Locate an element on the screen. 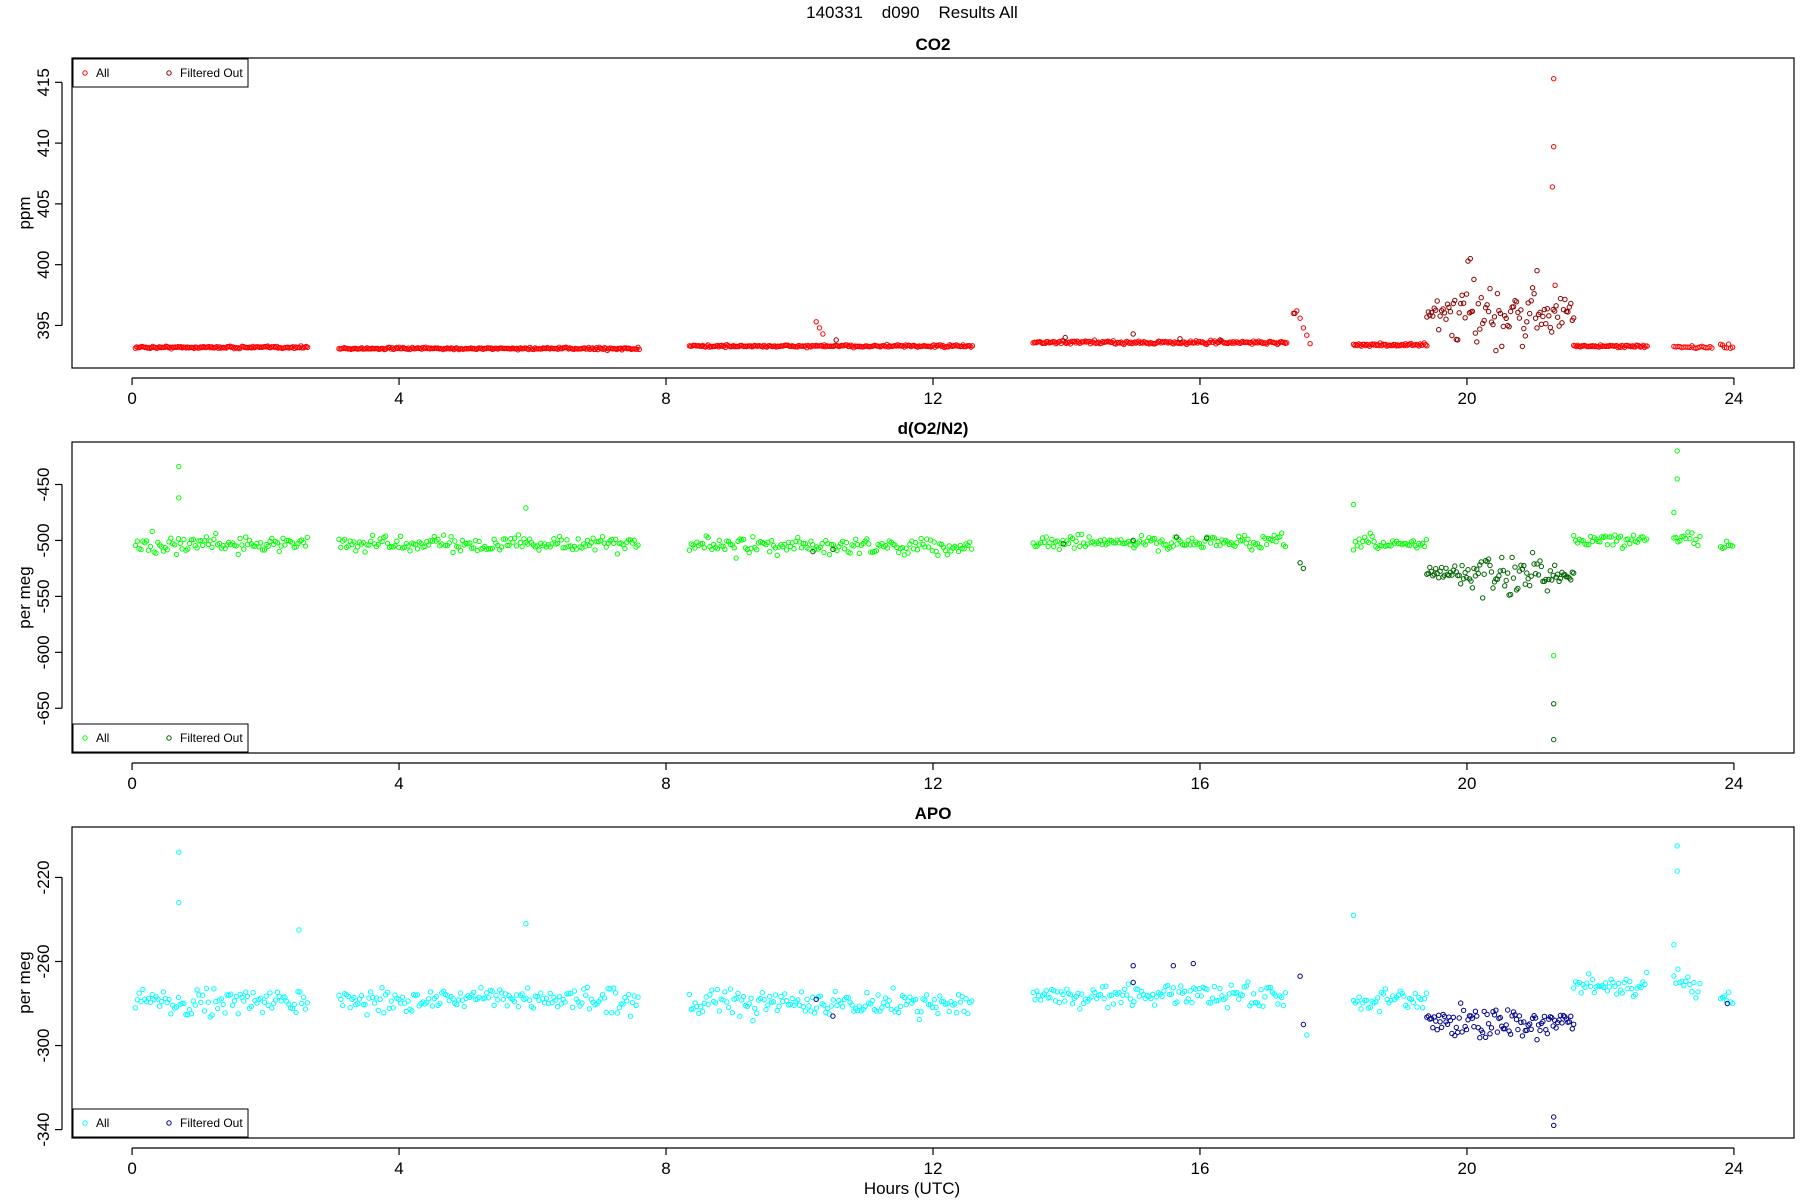  x-tick-label: 0 is located at coordinates (131, 398).